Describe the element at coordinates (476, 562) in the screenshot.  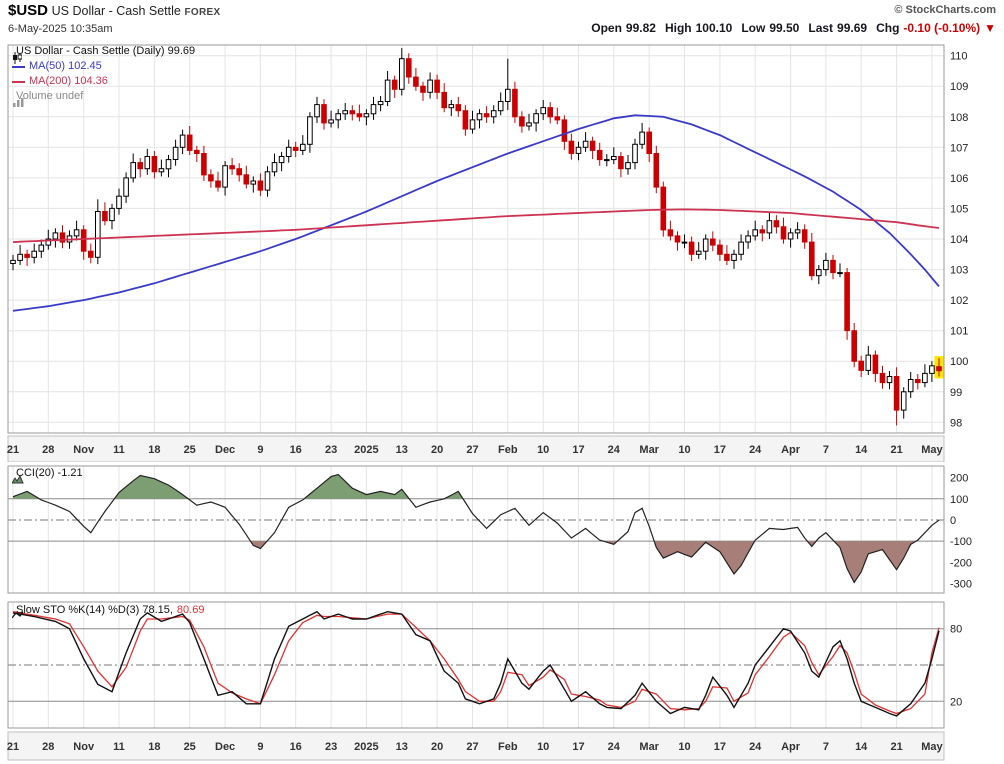
I see `cci-oversold-fill` at that location.